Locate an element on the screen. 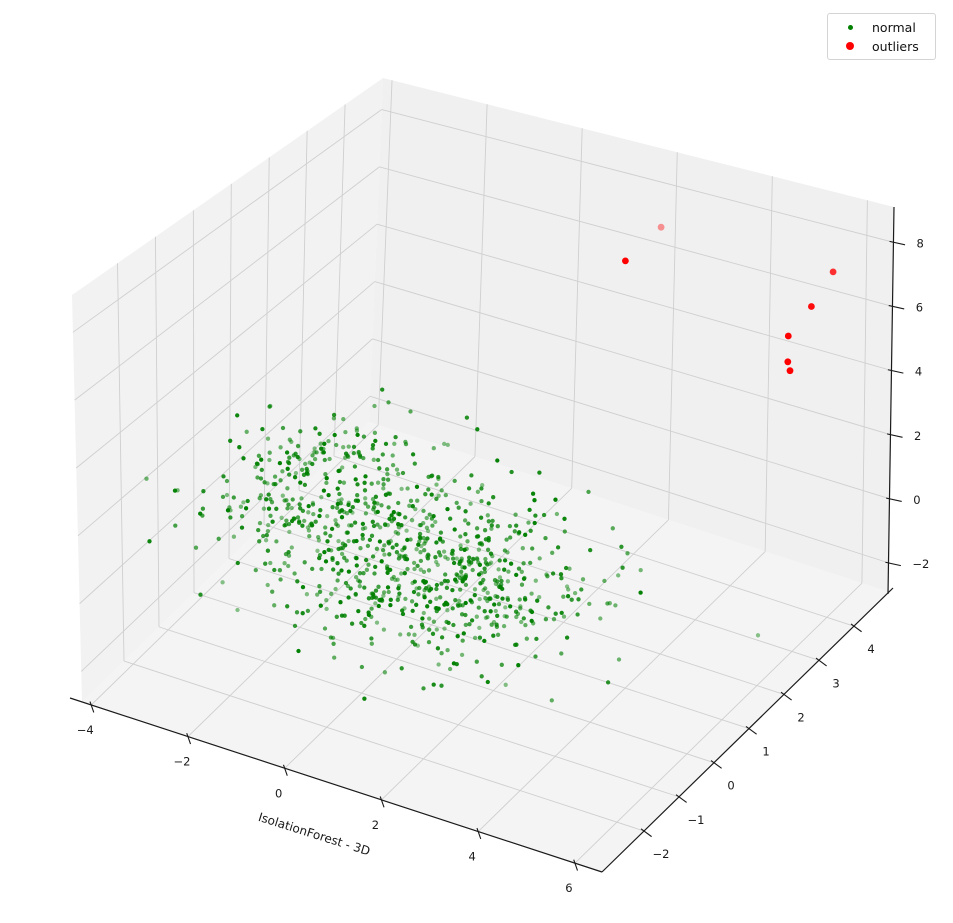 Image resolution: width=953 pixels, height=923 pixels. legend-label-outliers: outliers is located at coordinates (895, 46).